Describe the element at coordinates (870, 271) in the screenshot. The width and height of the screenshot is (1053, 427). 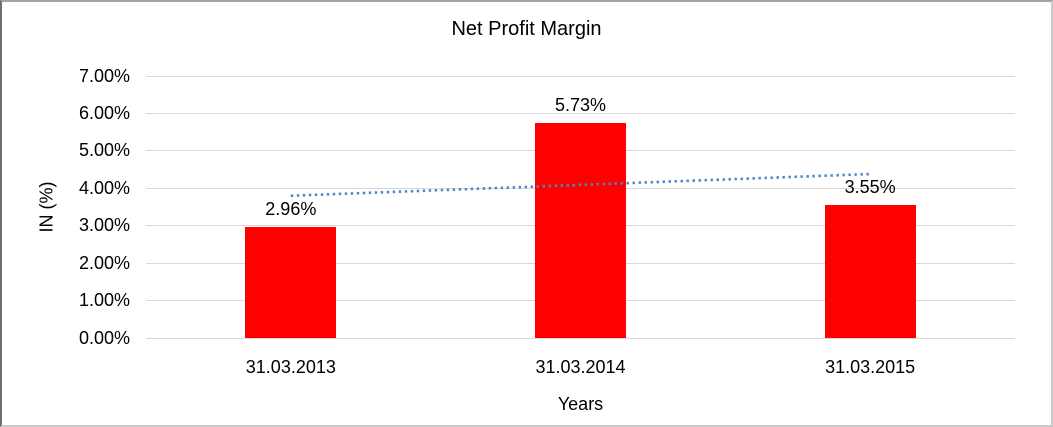
I see `bar-31.03.2015` at that location.